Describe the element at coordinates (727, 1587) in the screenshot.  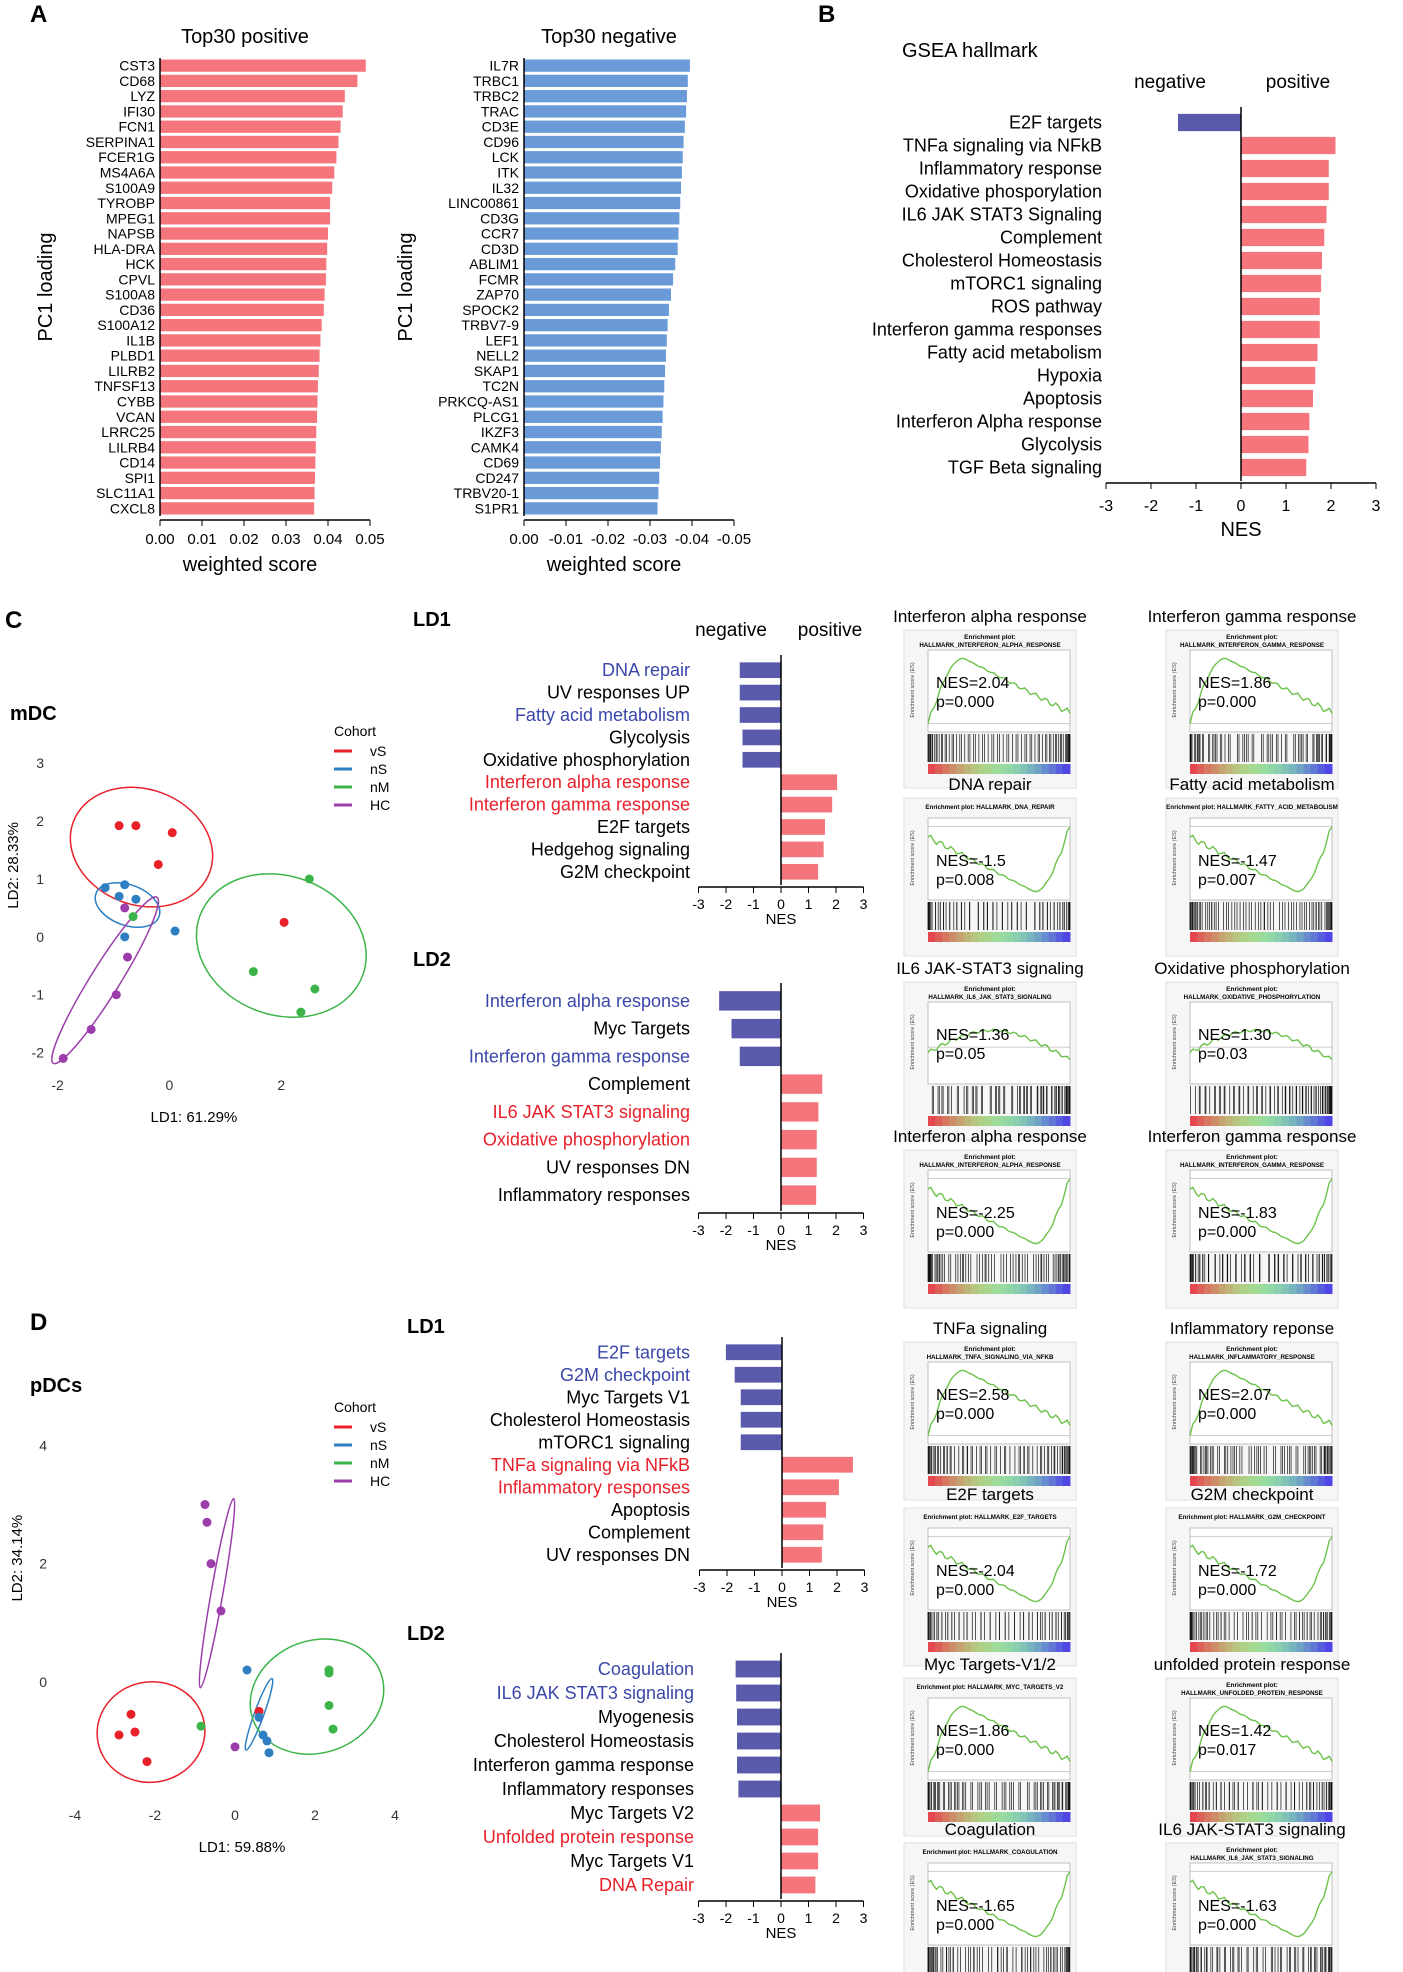
I see `x-tick-label: -2` at that location.